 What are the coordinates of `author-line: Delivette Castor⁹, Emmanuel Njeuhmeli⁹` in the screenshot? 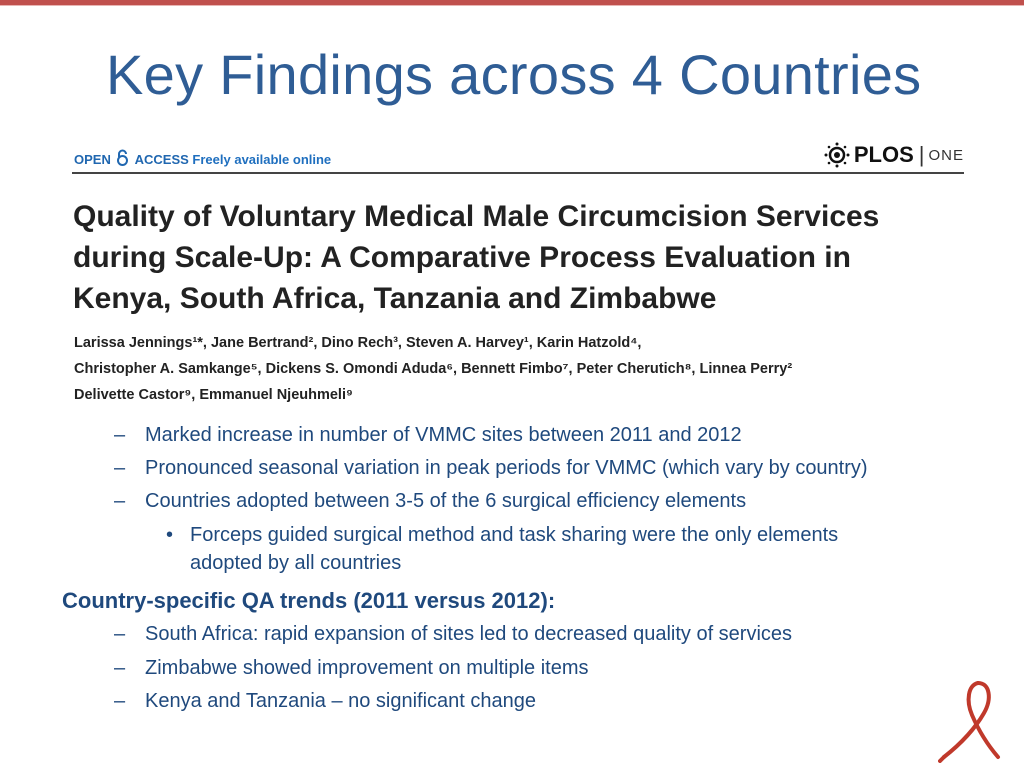 It's located at (213, 395).